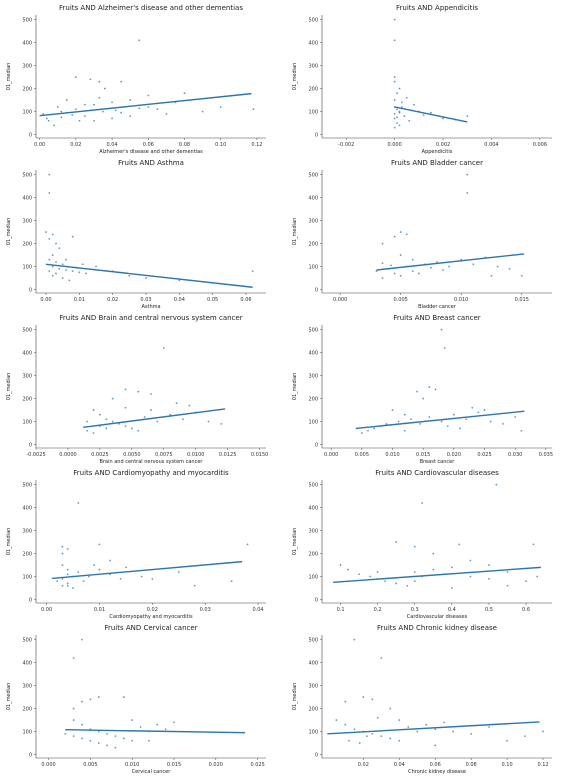 Image resolution: width=581 pixels, height=780 pixels. Describe the element at coordinates (212, 300) in the screenshot. I see `x-tick-label: 0.05` at that location.